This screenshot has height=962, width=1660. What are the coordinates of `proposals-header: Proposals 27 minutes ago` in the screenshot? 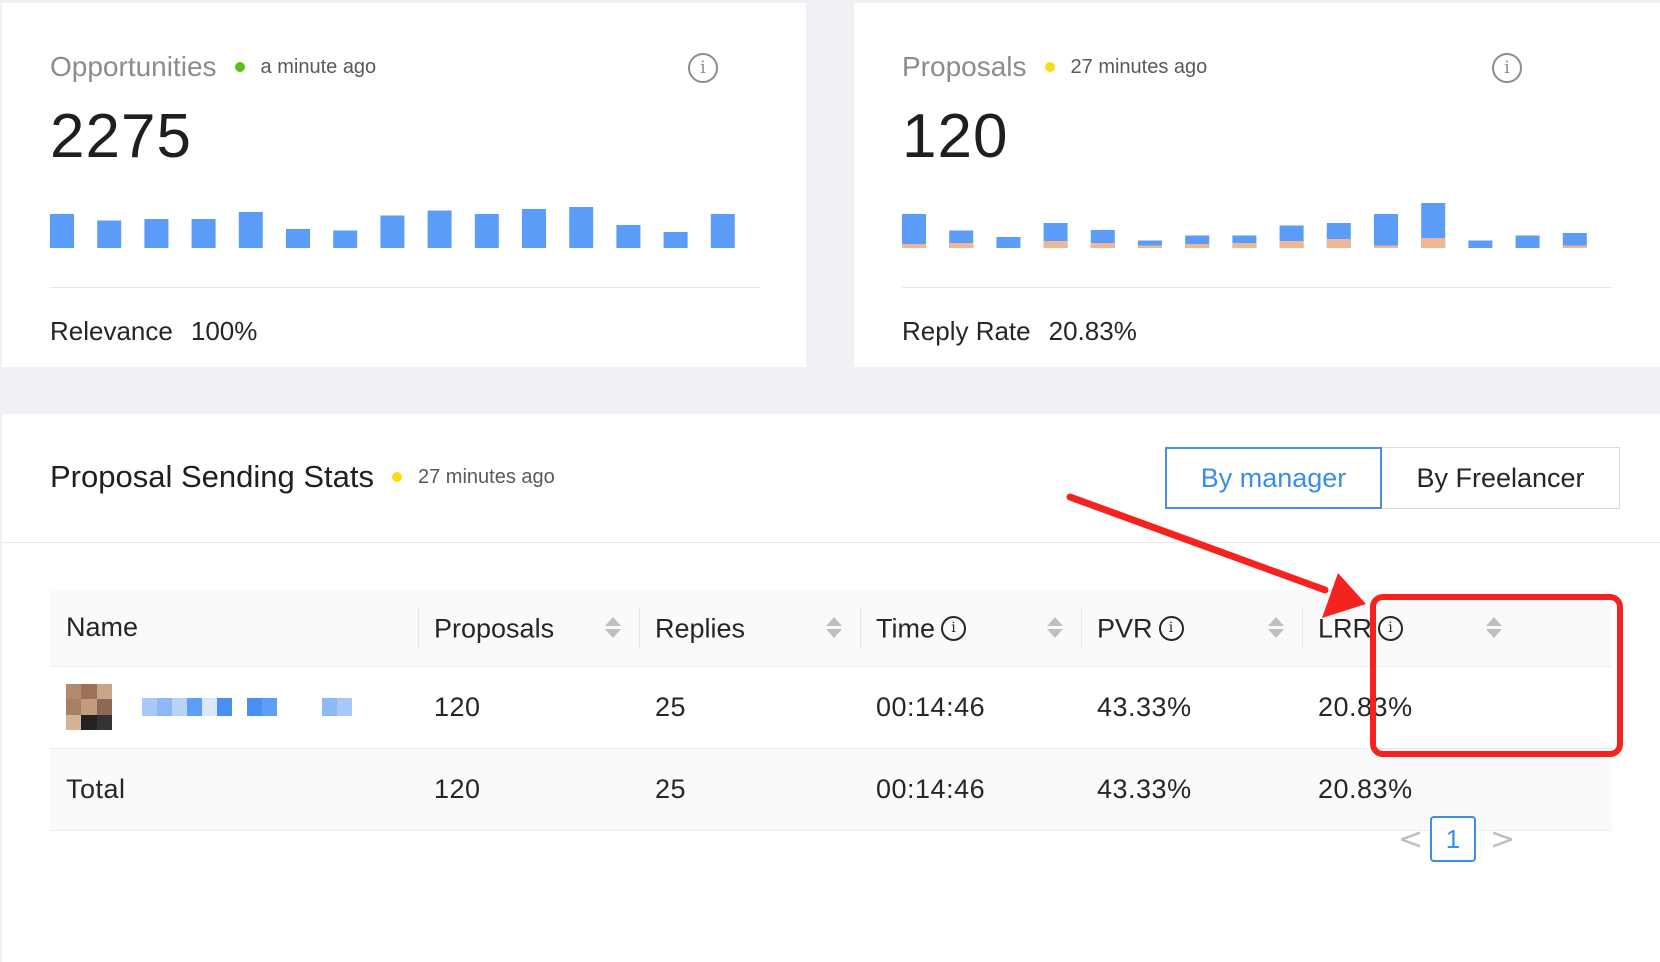 It's located at (1054, 67).